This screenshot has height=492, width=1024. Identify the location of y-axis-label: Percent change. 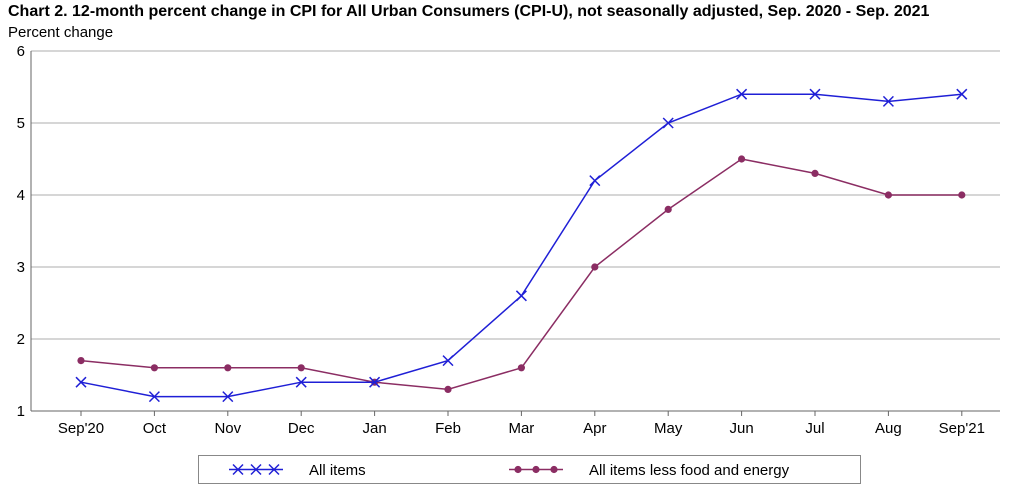
(61, 32).